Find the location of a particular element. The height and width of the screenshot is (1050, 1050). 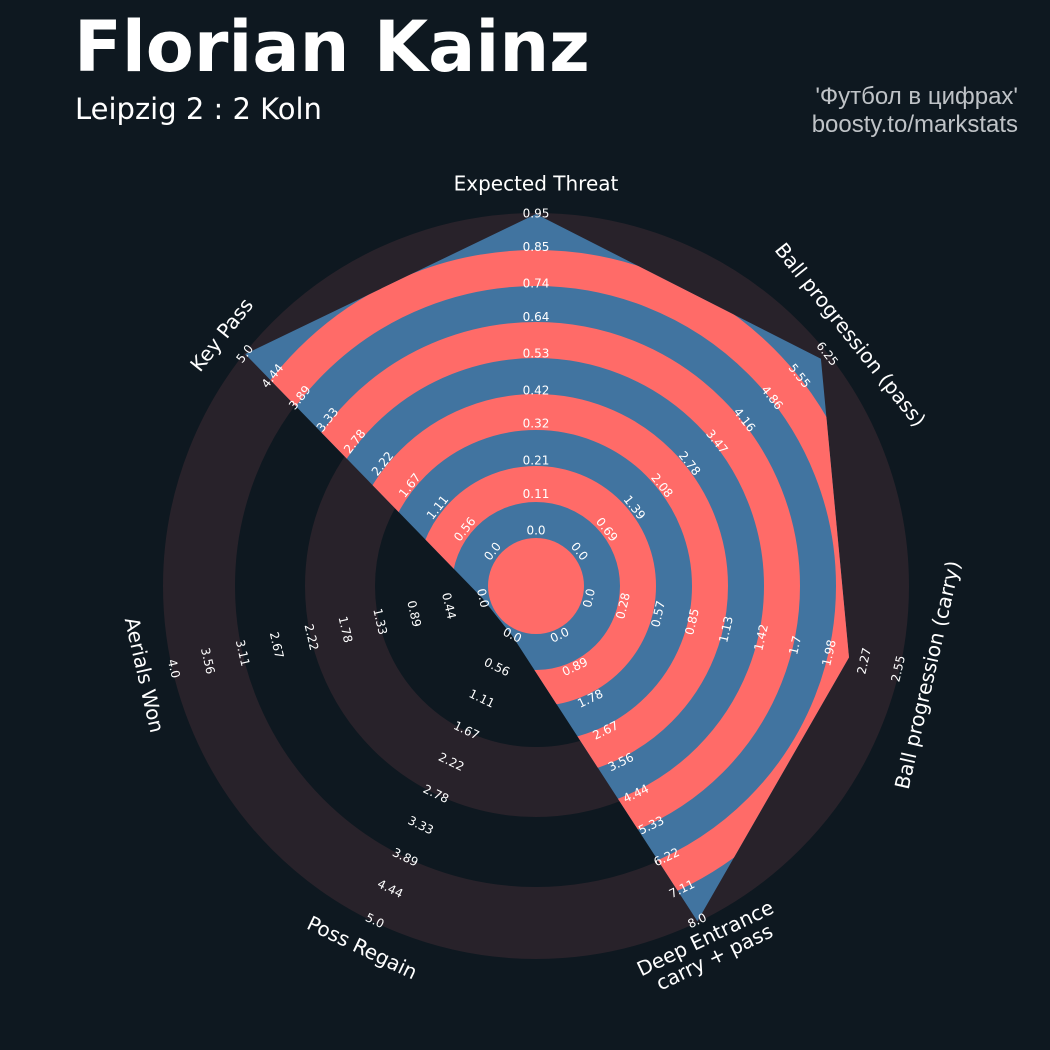

tick-label: 1.98 is located at coordinates (829, 652).